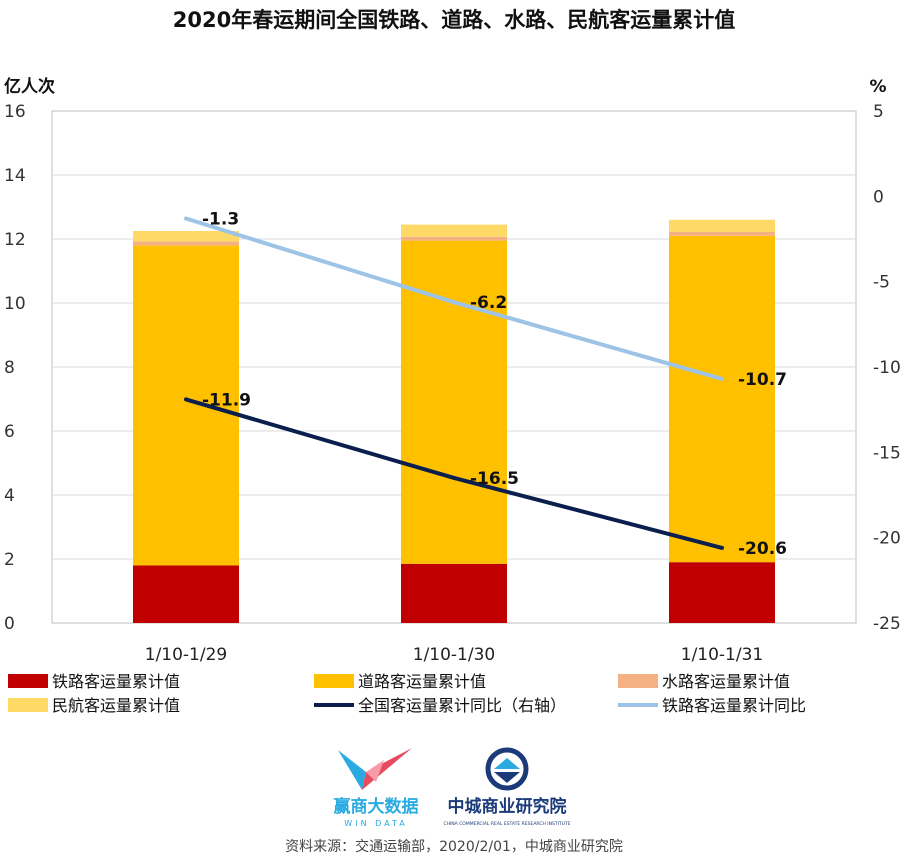  Describe the element at coordinates (9, 624) in the screenshot. I see `left-tick-label: 0` at that location.